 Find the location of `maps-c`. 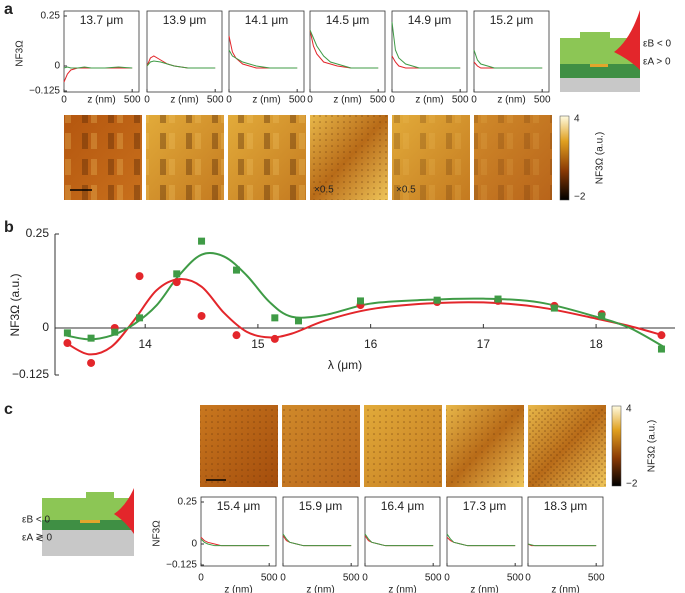

maps-c is located at coordinates (404, 447).